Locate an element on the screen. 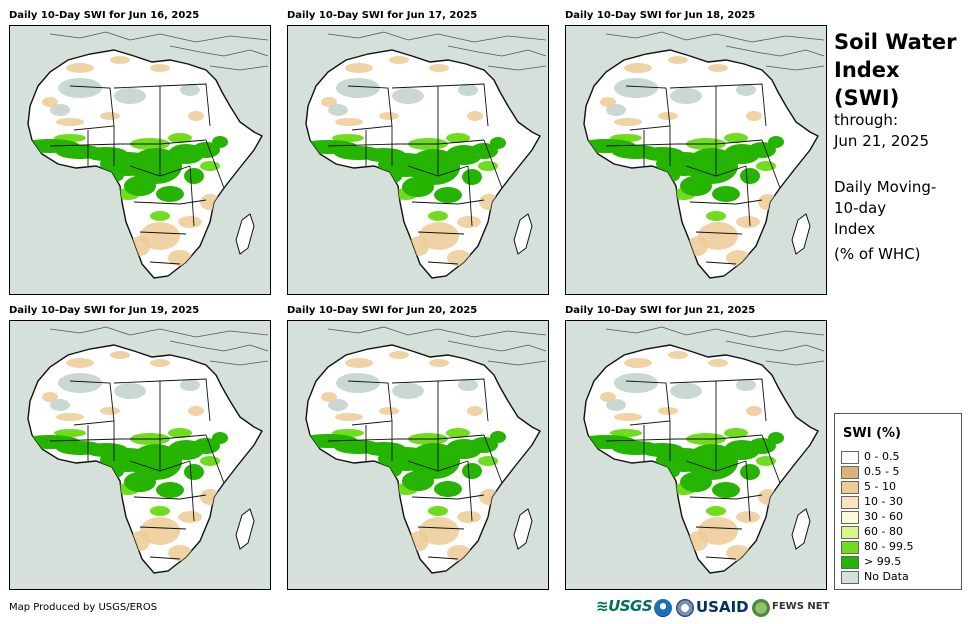  panel-title: Daily 10-Day SWI for Jun 16, 2025 is located at coordinates (104, 15).